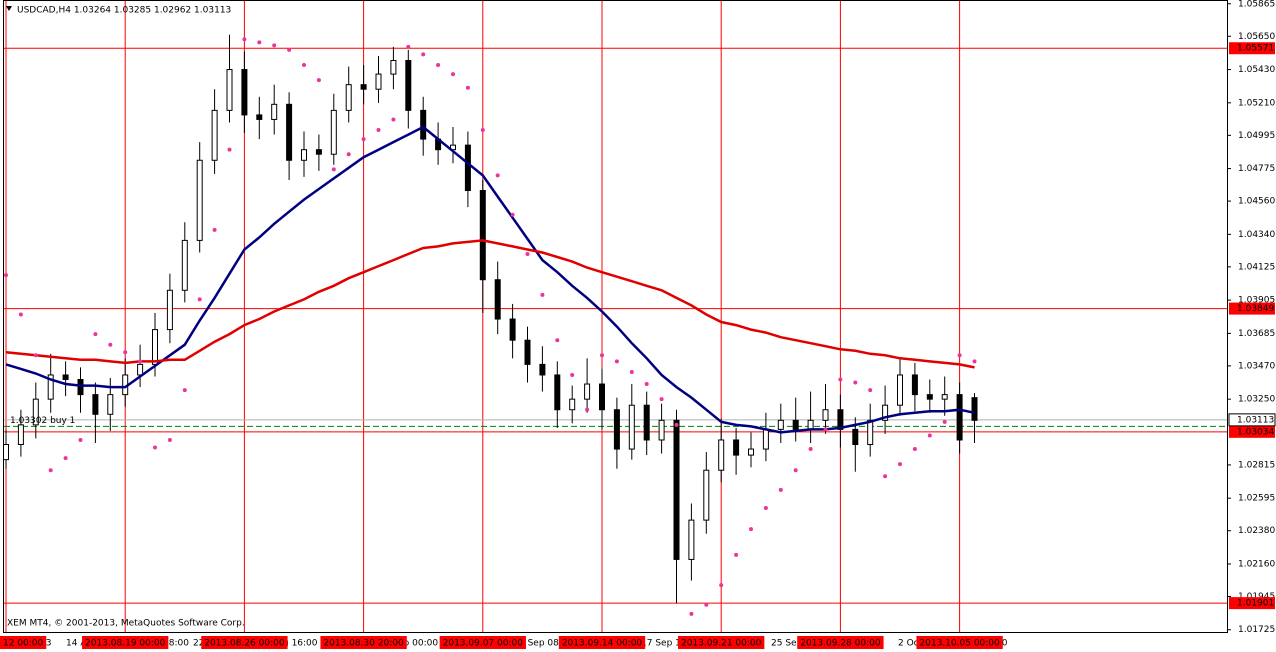 The width and height of the screenshot is (1276, 652). What do you see at coordinates (1256, 37) in the screenshot?
I see `y-tick-label: 1.05650` at bounding box center [1256, 37].